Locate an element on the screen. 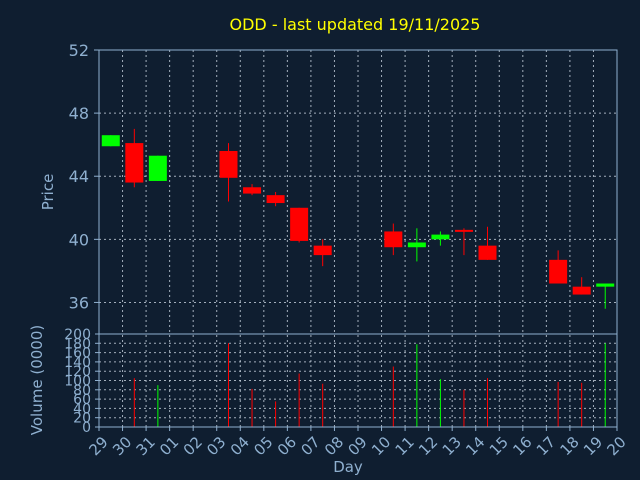  volume-tick-label: 20 is located at coordinates (82, 419).